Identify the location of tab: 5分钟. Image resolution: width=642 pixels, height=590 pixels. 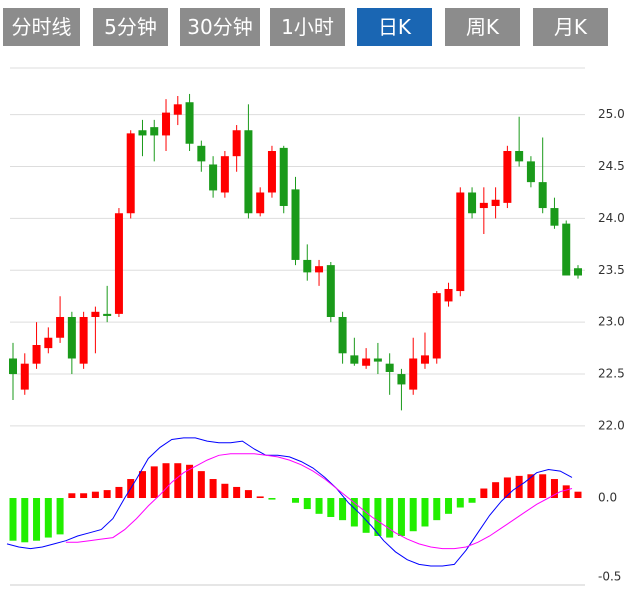
(130, 27).